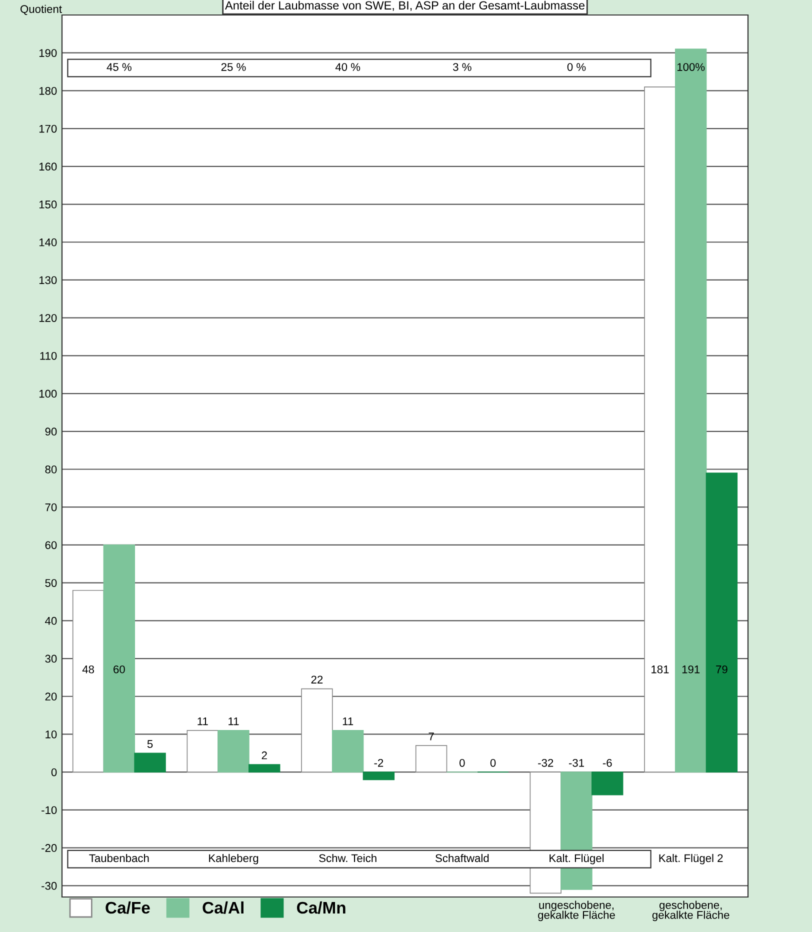 This screenshot has width=812, height=932. What do you see at coordinates (48, 204) in the screenshot?
I see `y-tick-label: 150` at bounding box center [48, 204].